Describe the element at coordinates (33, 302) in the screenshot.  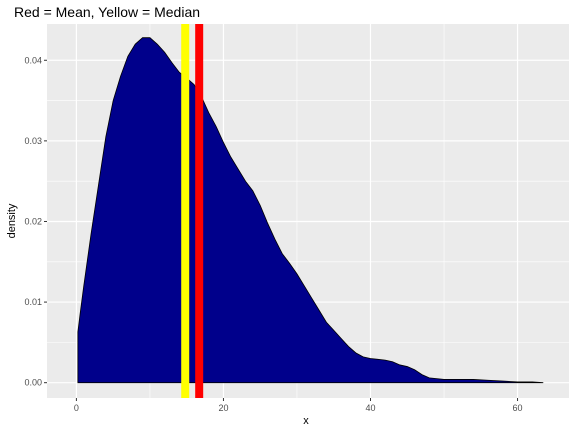
I see `y-tick-label: 0.01` at that location.